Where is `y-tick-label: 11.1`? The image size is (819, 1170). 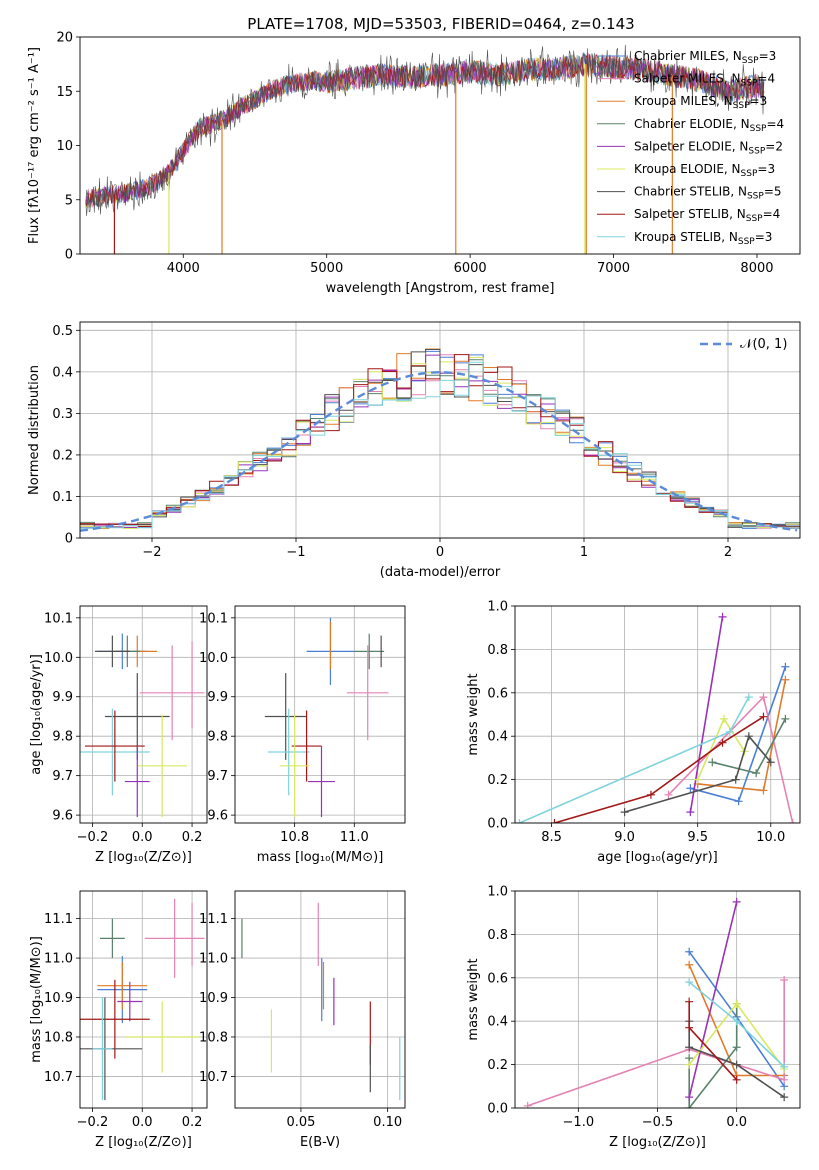
y-tick-label: 11.1 is located at coordinates (213, 919).